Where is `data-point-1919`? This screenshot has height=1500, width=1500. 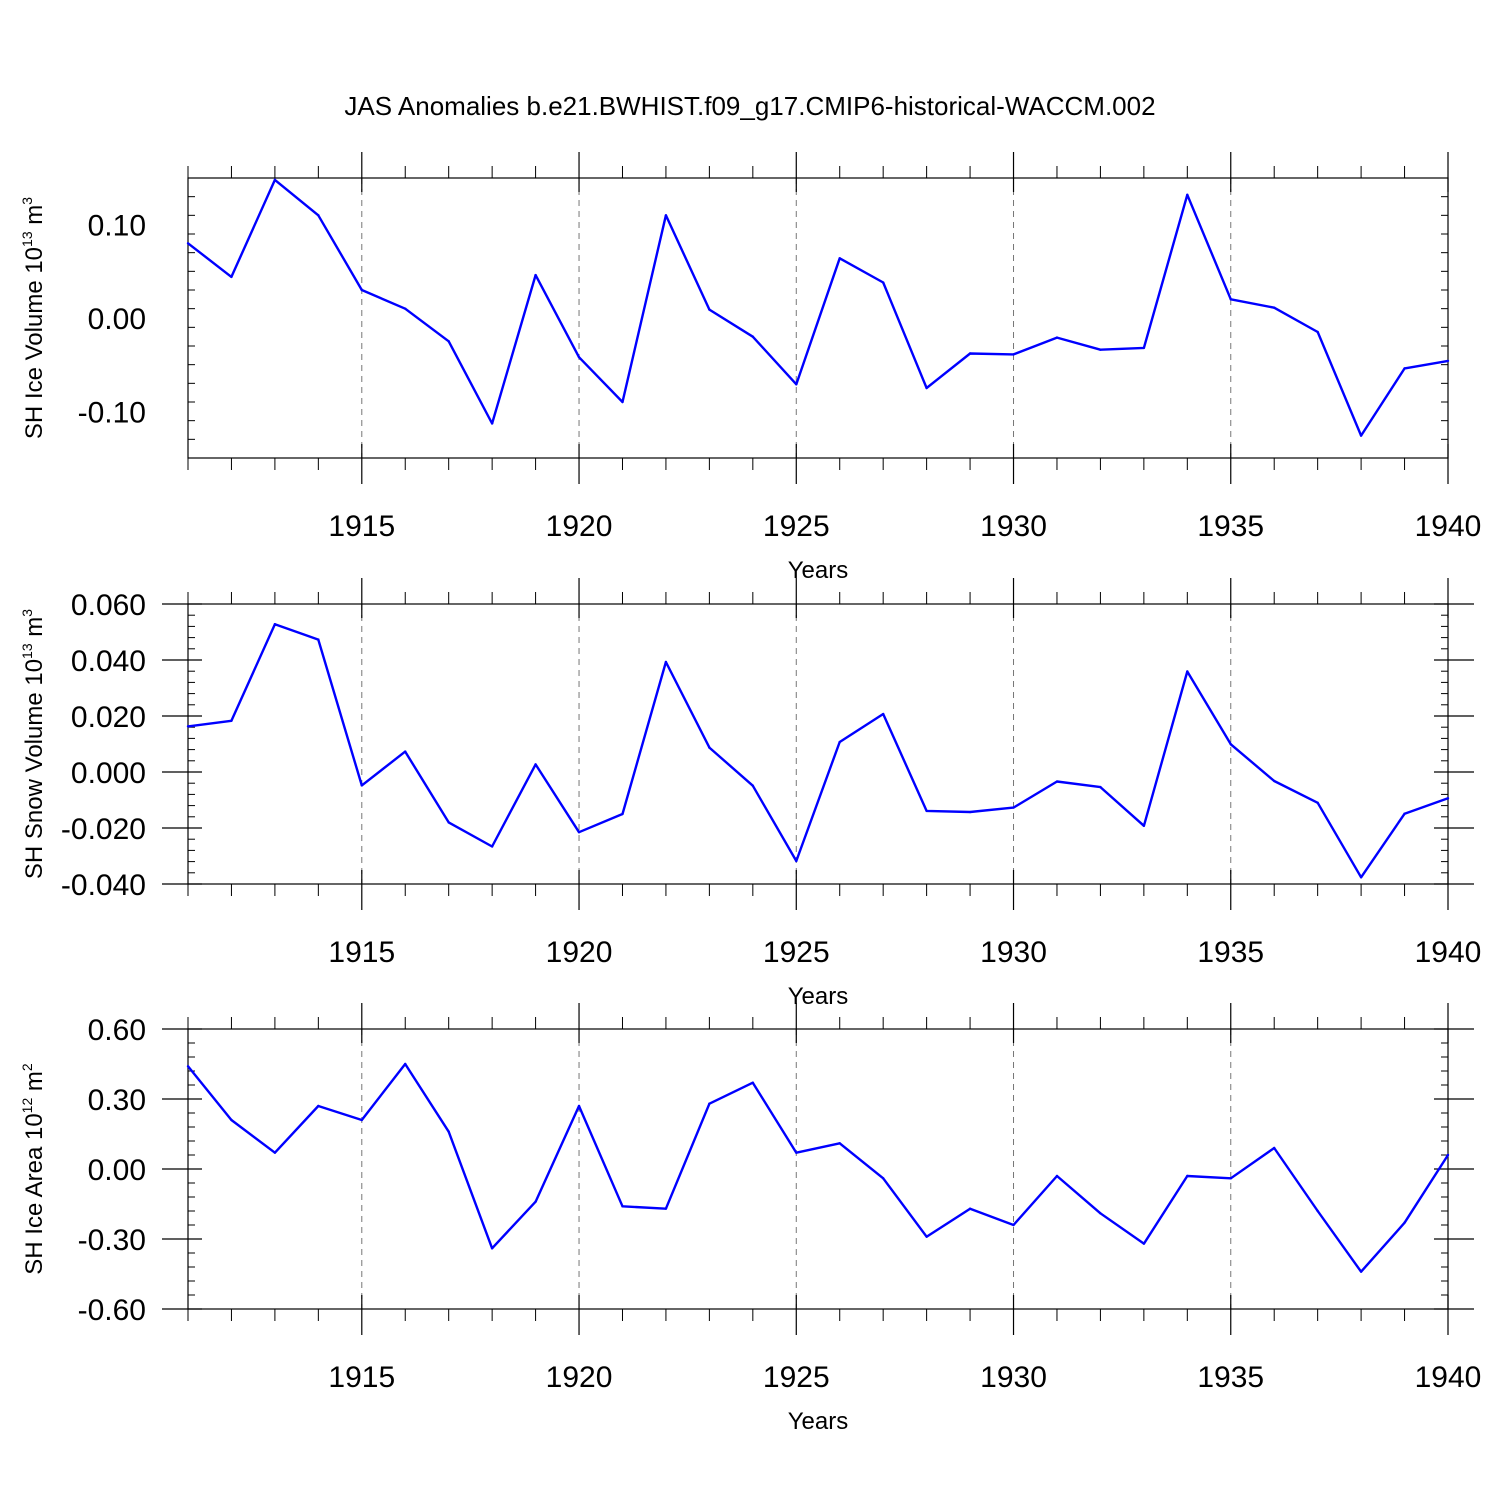
data-point-1919 is located at coordinates (535, 275).